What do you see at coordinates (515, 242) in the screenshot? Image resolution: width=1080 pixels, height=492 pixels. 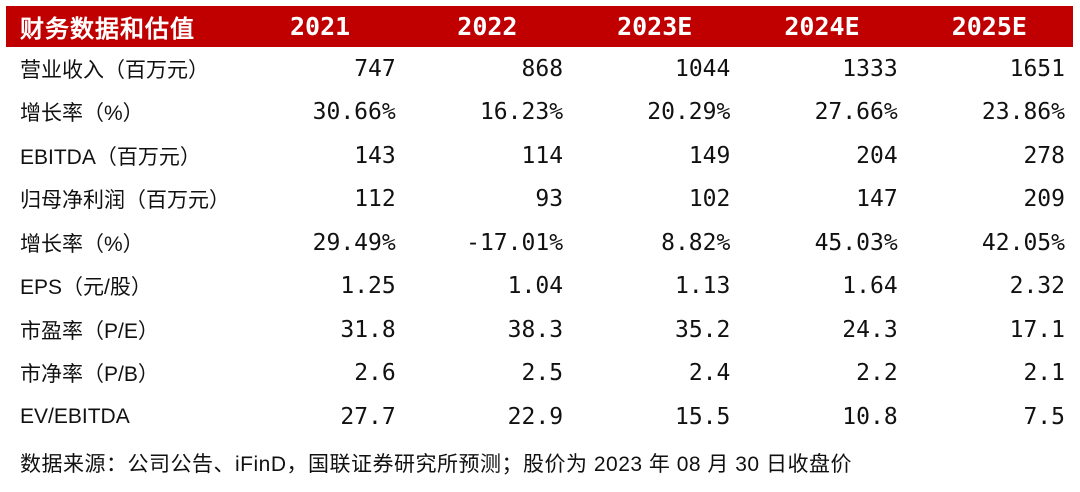 I see `cell-value: -17.01%` at bounding box center [515, 242].